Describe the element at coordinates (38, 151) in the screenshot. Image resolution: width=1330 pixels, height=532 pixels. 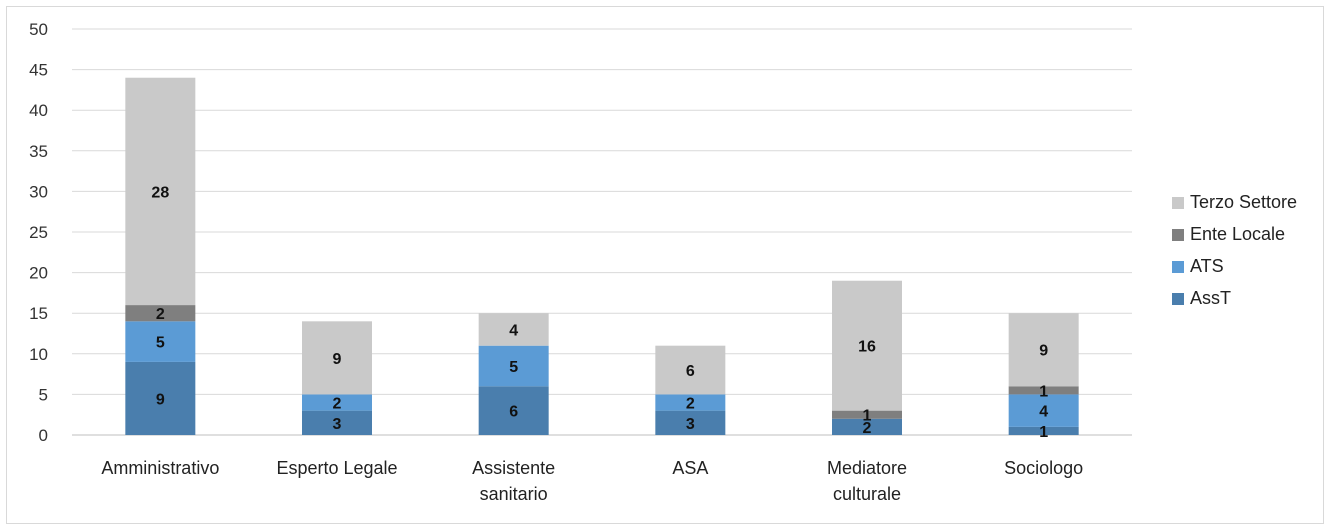
I see `y-tick-label: 35` at that location.